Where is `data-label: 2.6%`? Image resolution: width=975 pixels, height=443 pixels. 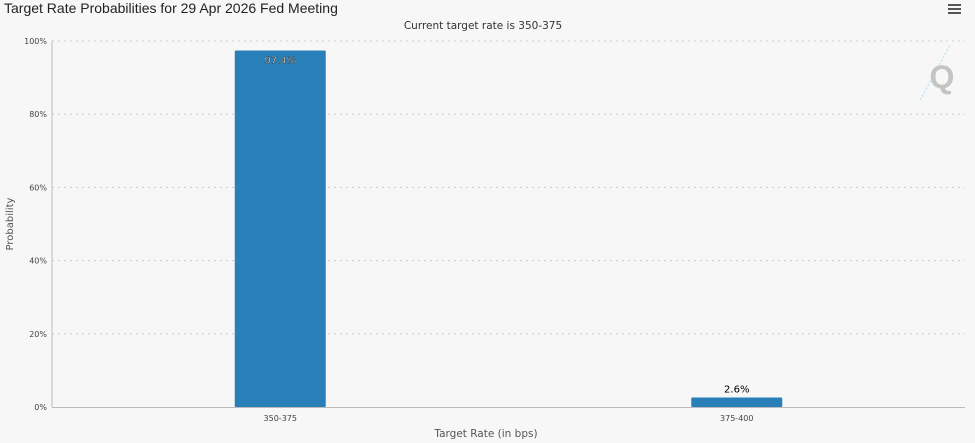
data-label: 2.6% is located at coordinates (736, 389).